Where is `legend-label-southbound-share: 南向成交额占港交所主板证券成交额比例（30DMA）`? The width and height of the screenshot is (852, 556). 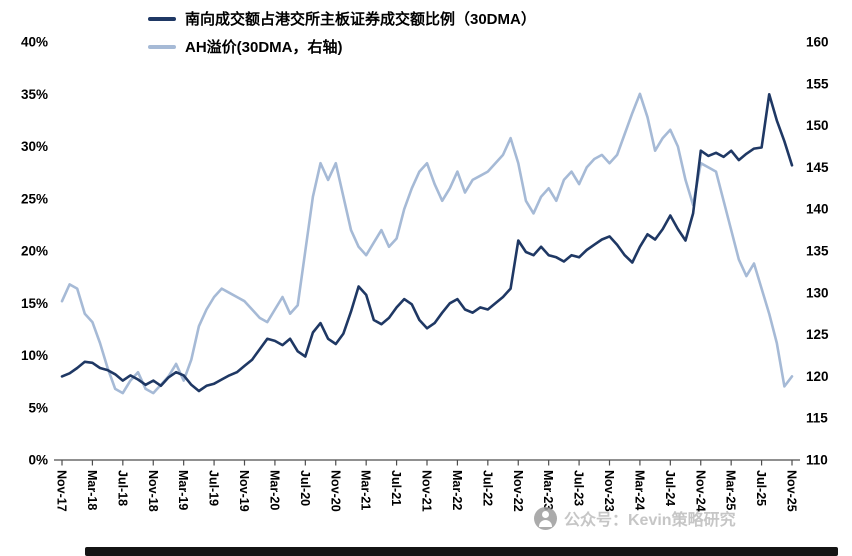
legend-label-southbound-share: 南向成交额占港交所主板证券成交额比例（30DMA） is located at coordinates (360, 19).